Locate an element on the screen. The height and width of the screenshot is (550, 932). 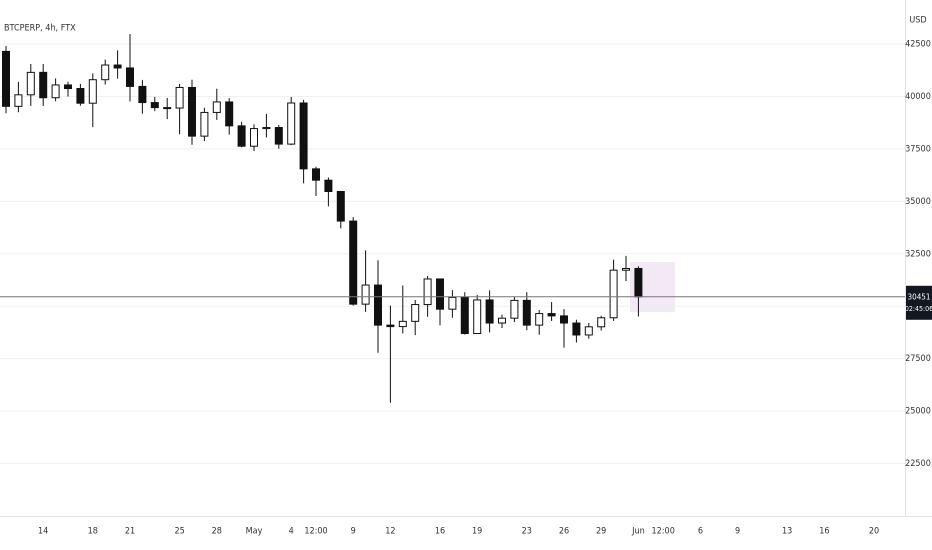
y-tick-label: 32500 is located at coordinates (918, 254).